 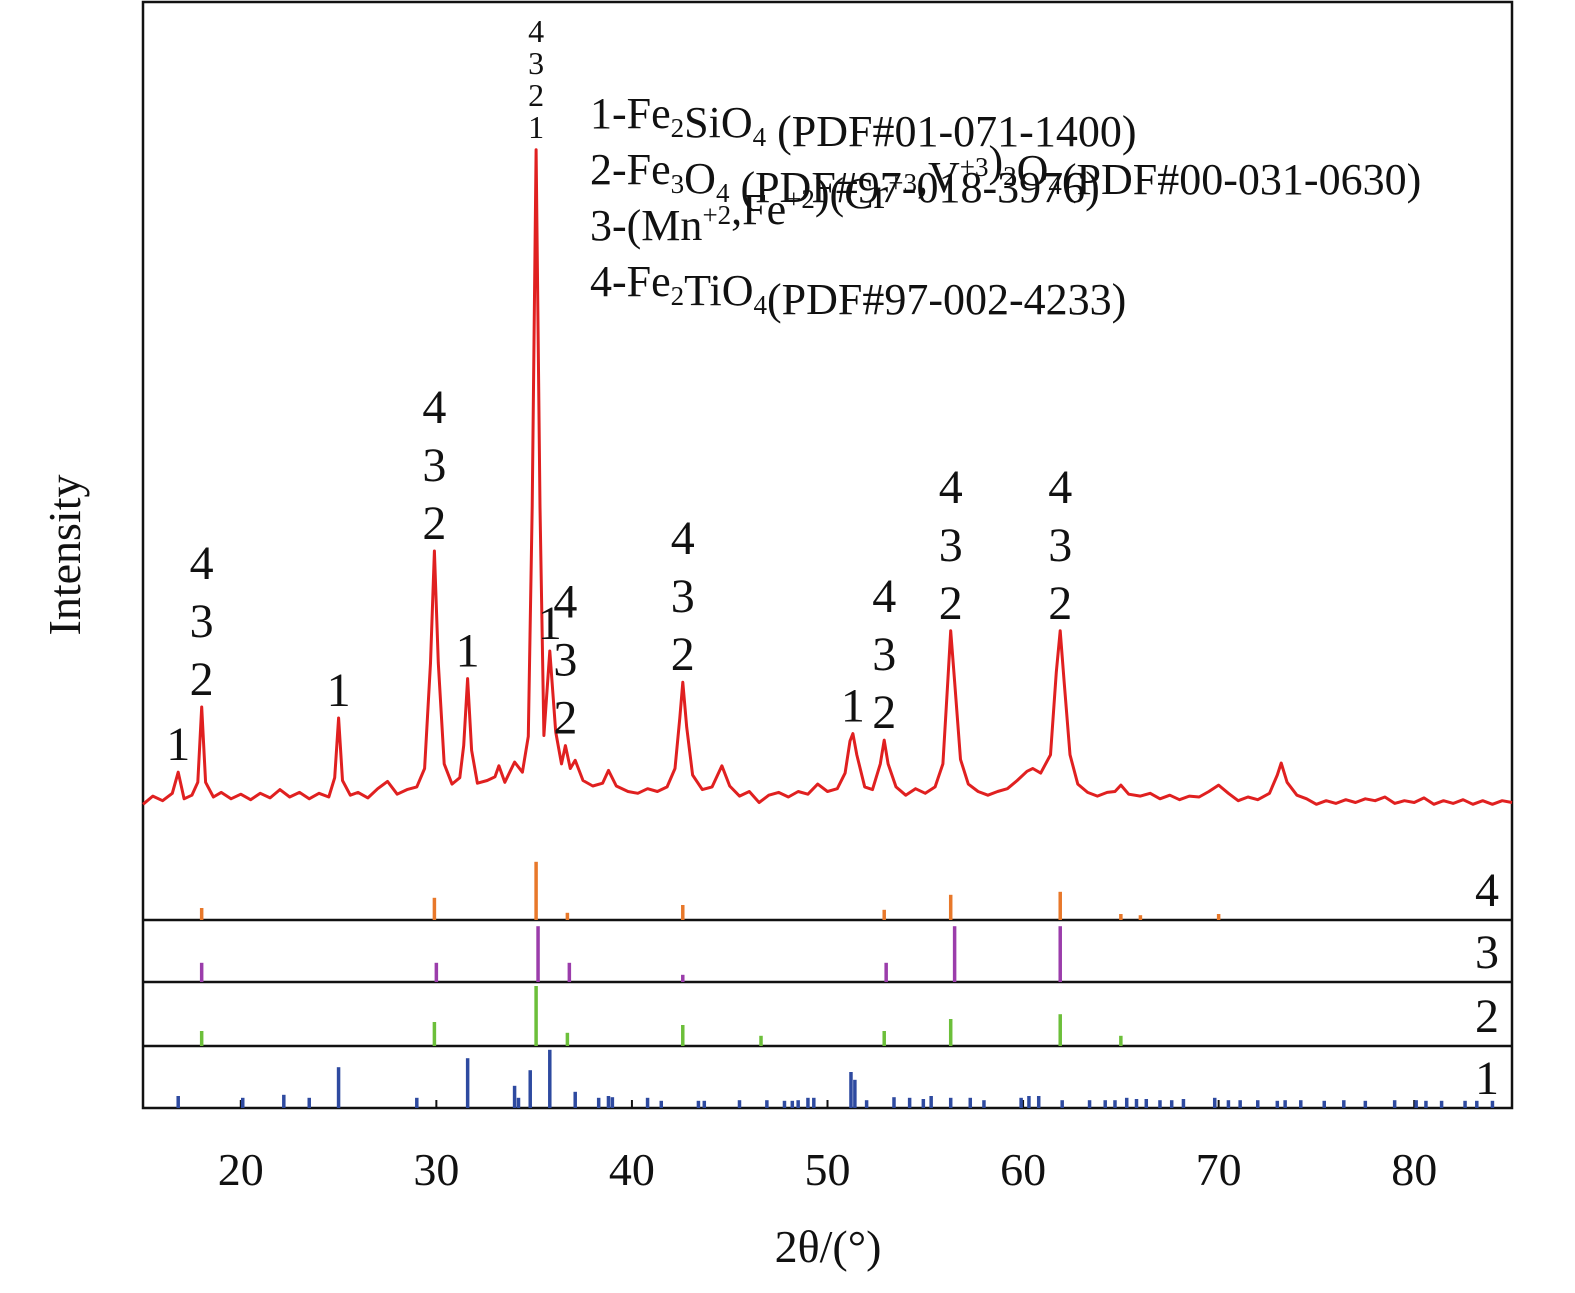 What do you see at coordinates (630, 169) in the screenshot?
I see `legend-text: 2-Fe` at bounding box center [630, 169].